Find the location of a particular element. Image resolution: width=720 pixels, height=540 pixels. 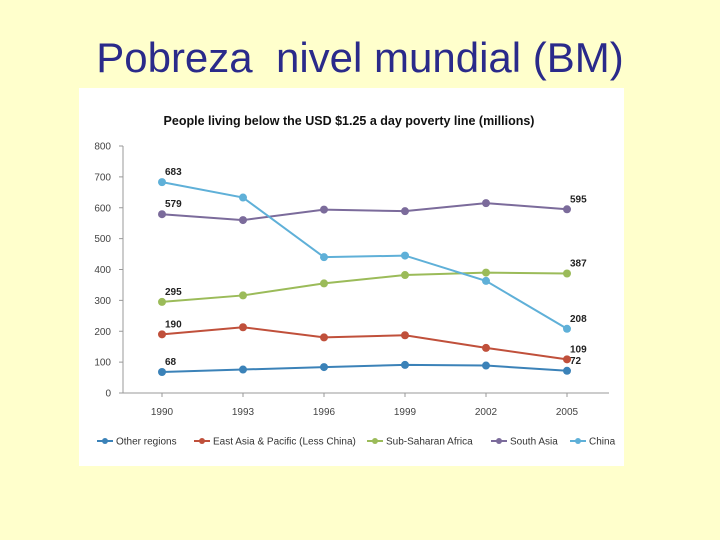

x-axis-ticks: 1990 1993 1996 1999 2002 2005 is located at coordinates (365, 405).